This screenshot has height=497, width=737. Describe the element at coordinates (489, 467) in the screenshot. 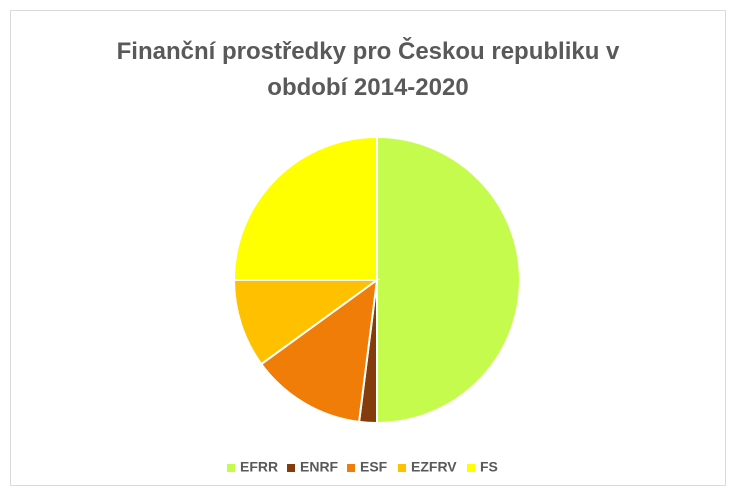

I see `legend-label: FS` at that location.